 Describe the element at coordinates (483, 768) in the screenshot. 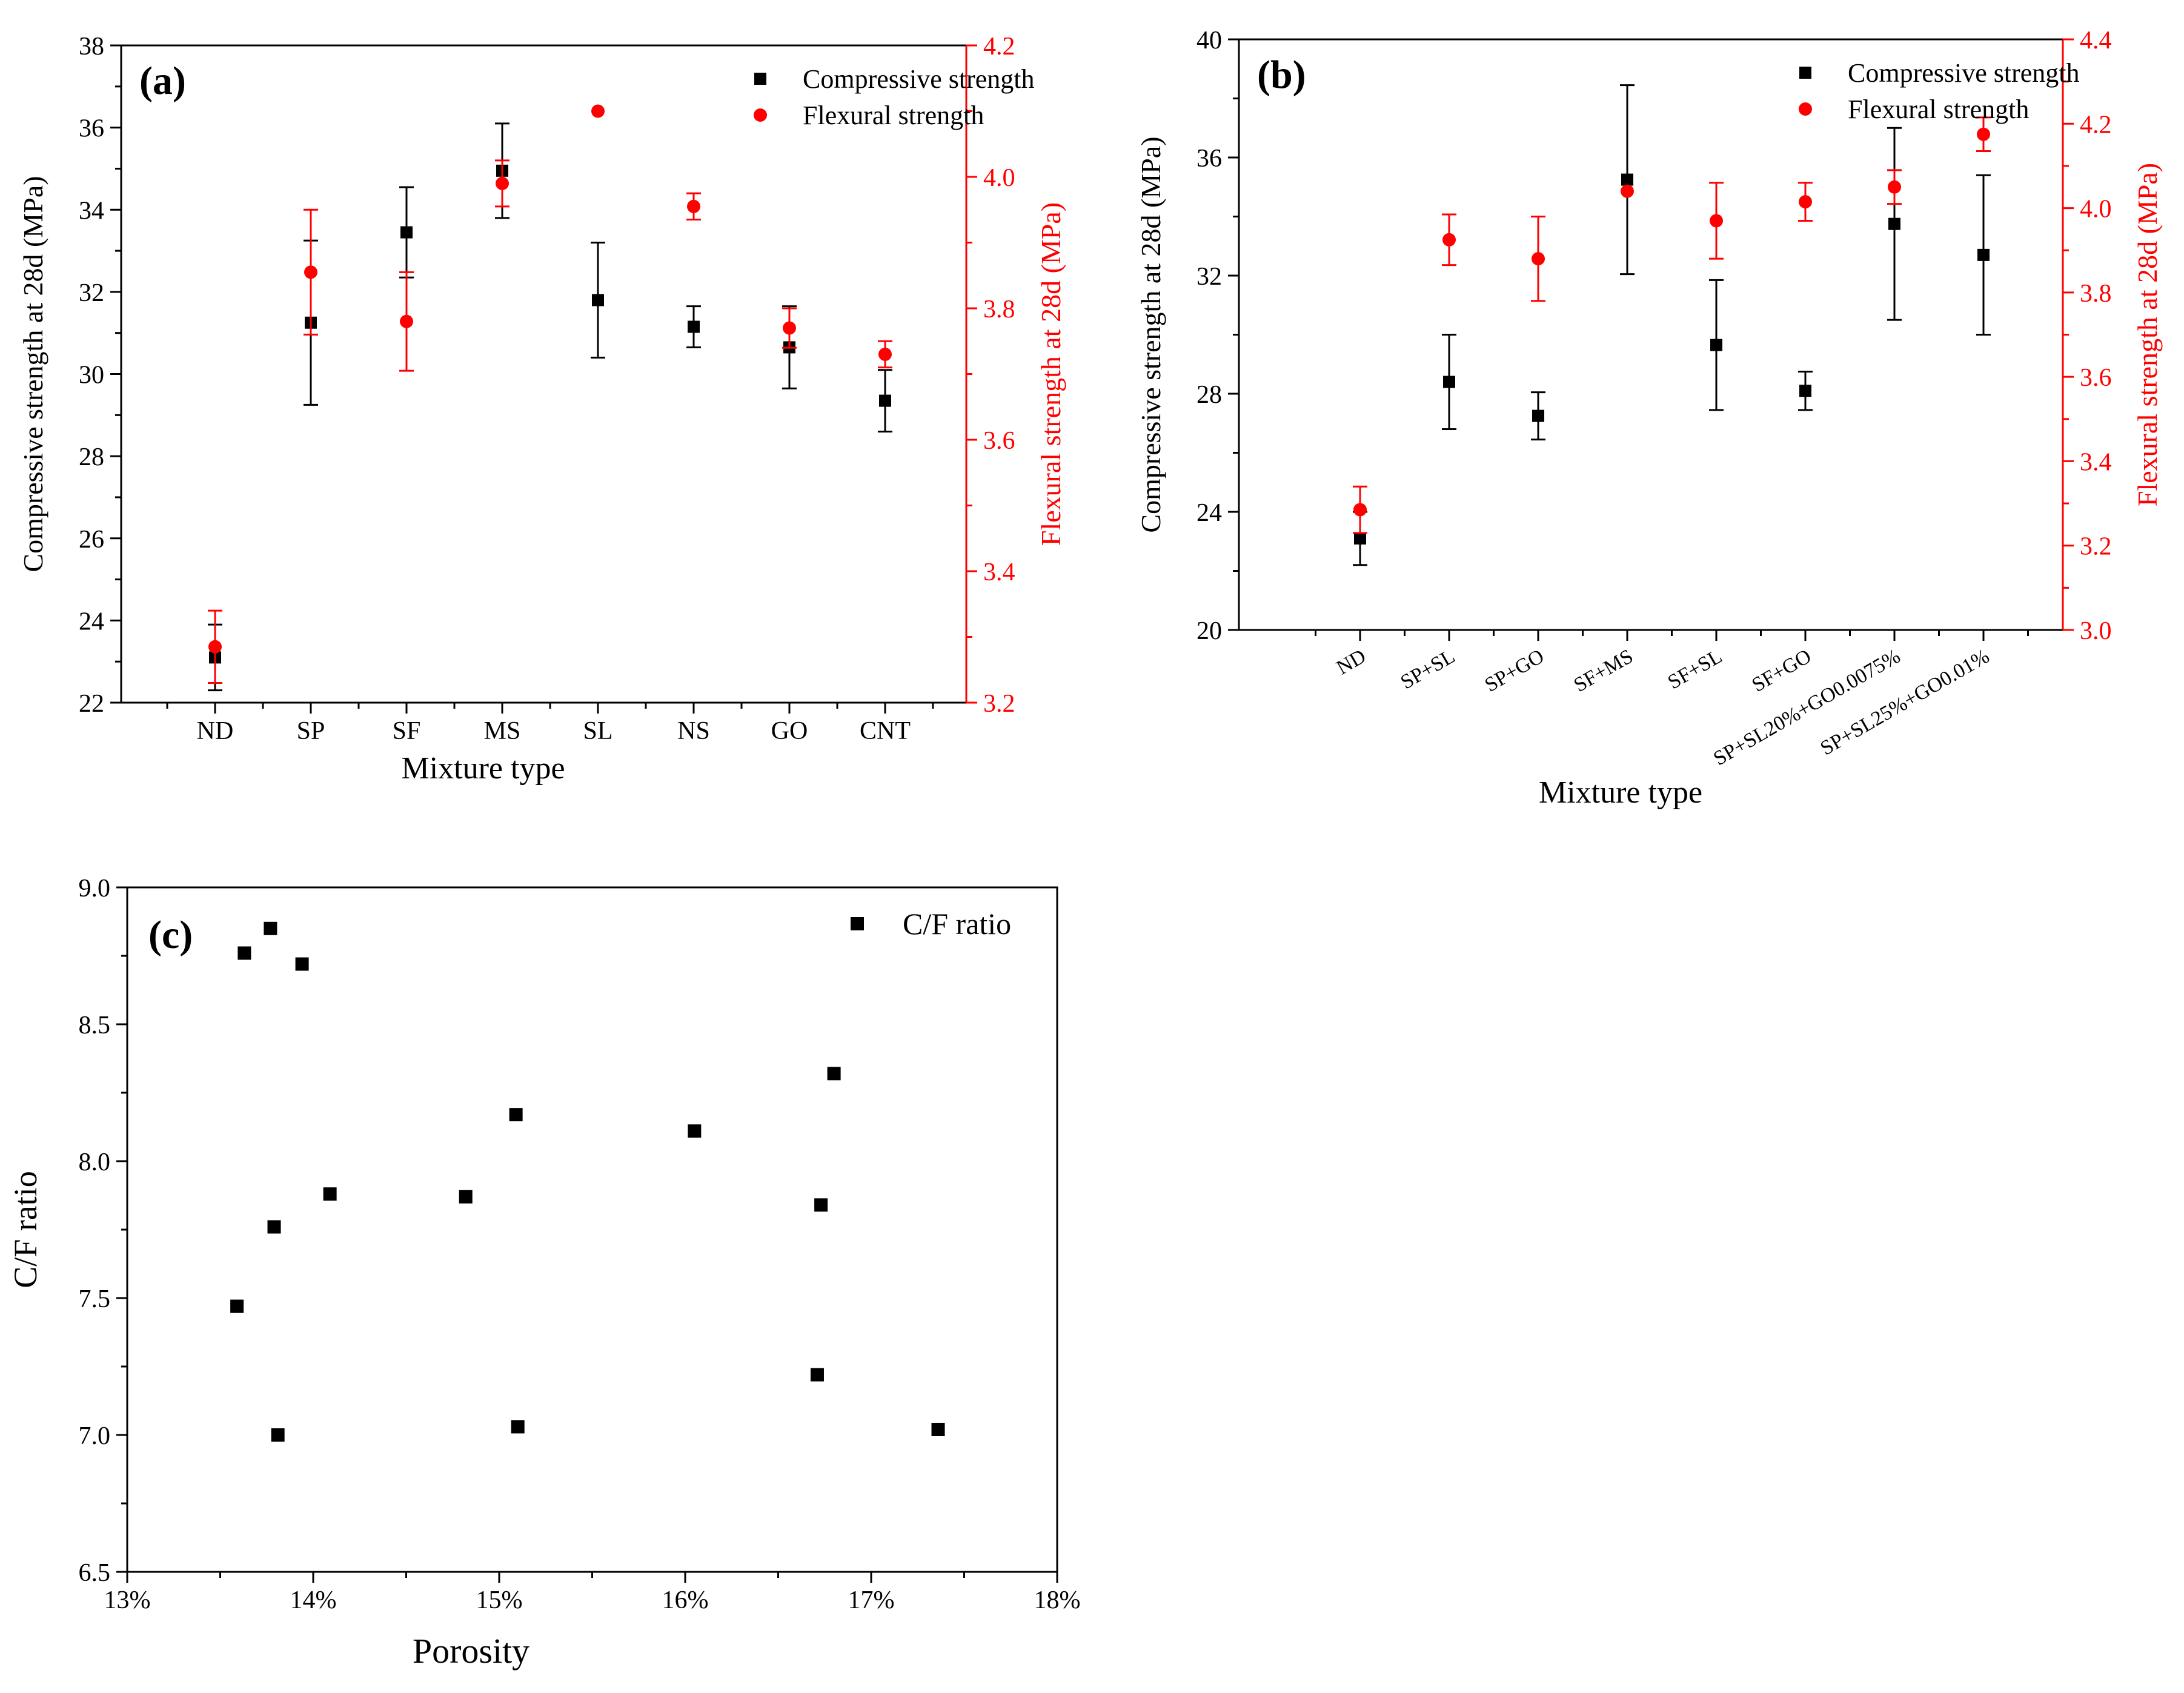

I see `x-axis-title: Mixture type` at that location.